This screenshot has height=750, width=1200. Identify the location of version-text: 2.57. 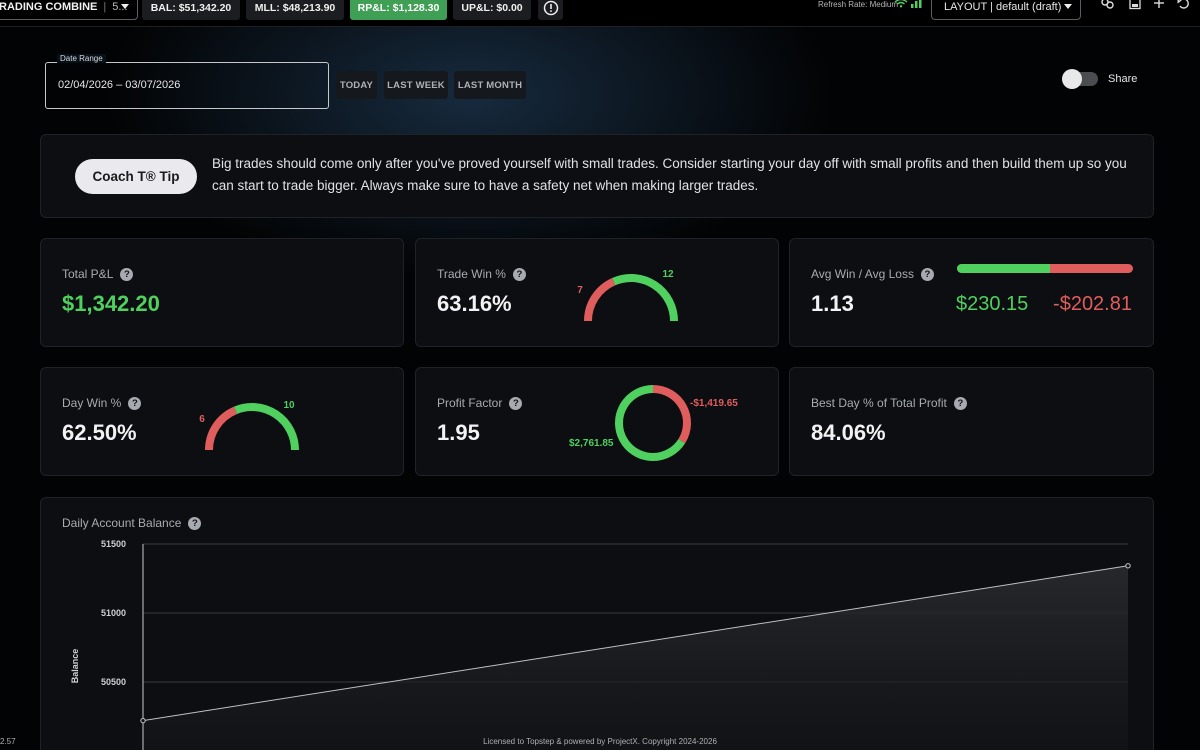
(8, 741).